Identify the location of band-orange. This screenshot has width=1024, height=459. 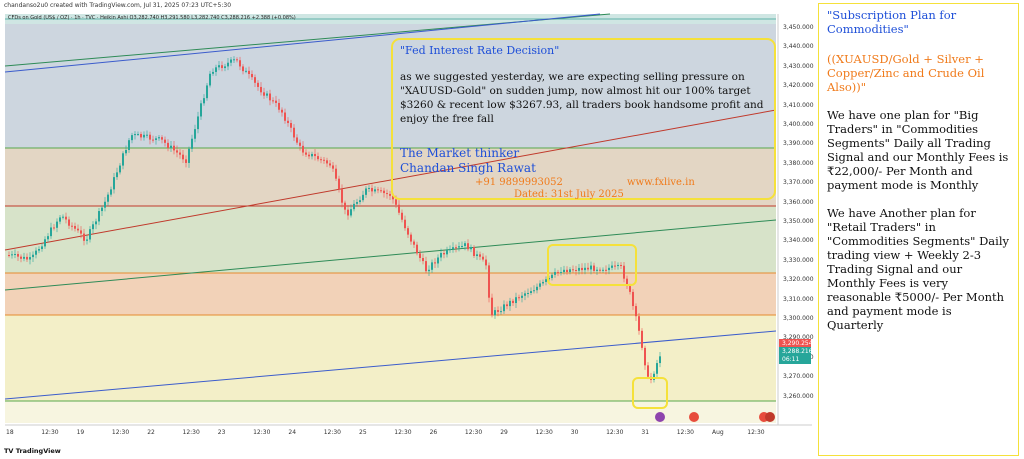
(390, 294).